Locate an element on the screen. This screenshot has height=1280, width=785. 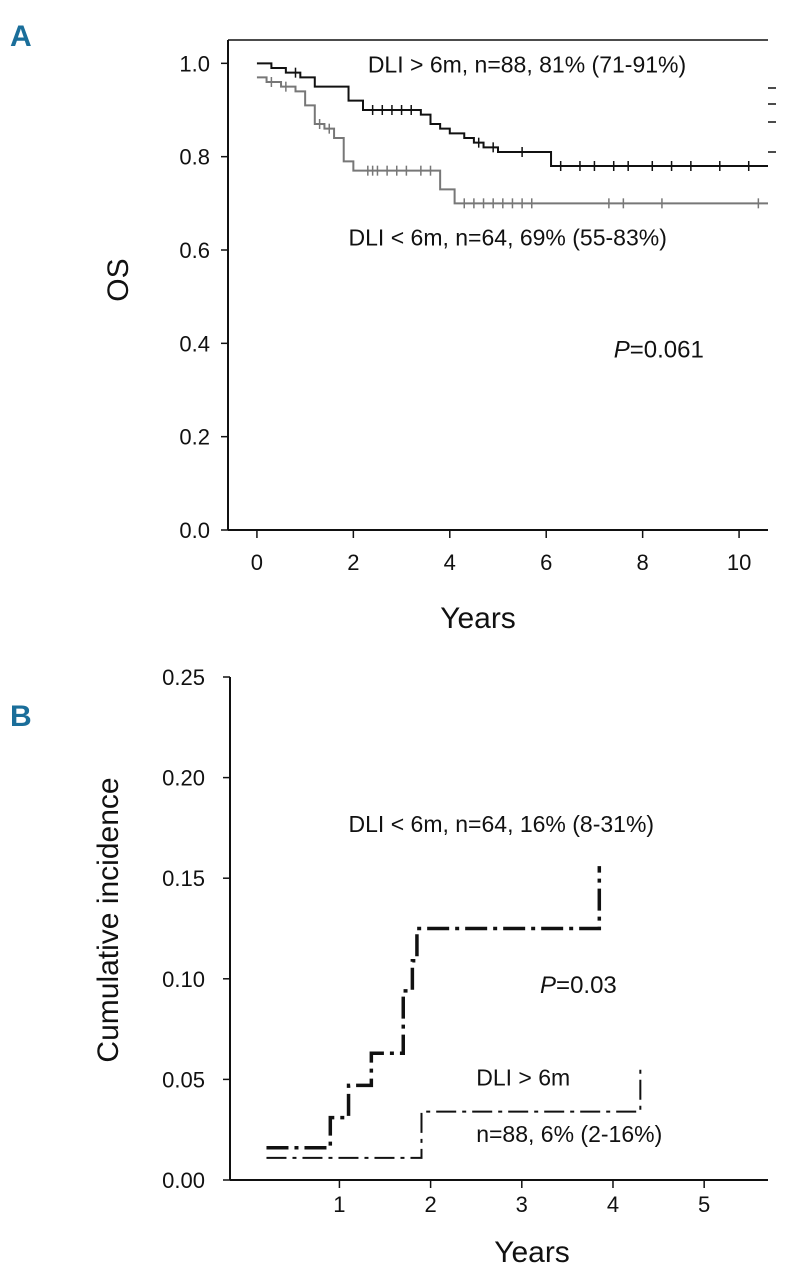
y-tick-label: 0.0 is located at coordinates (194, 530).